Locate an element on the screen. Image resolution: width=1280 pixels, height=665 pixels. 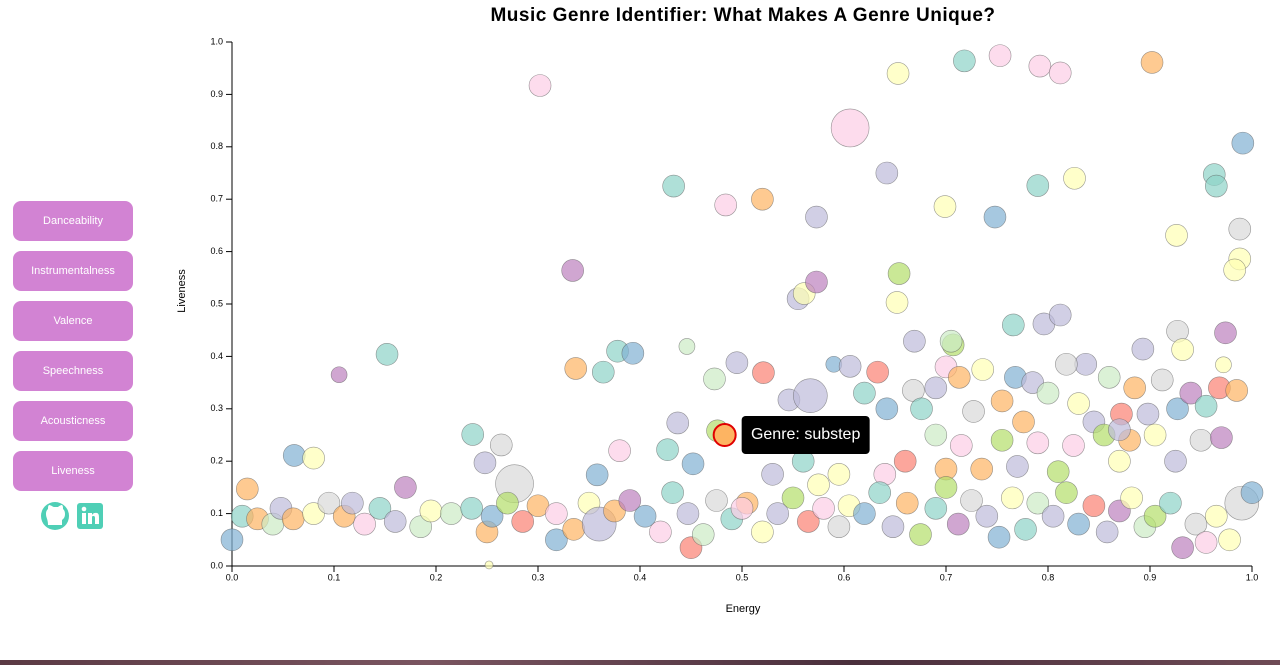
metric-button: Instrumentalness is located at coordinates (73, 271).